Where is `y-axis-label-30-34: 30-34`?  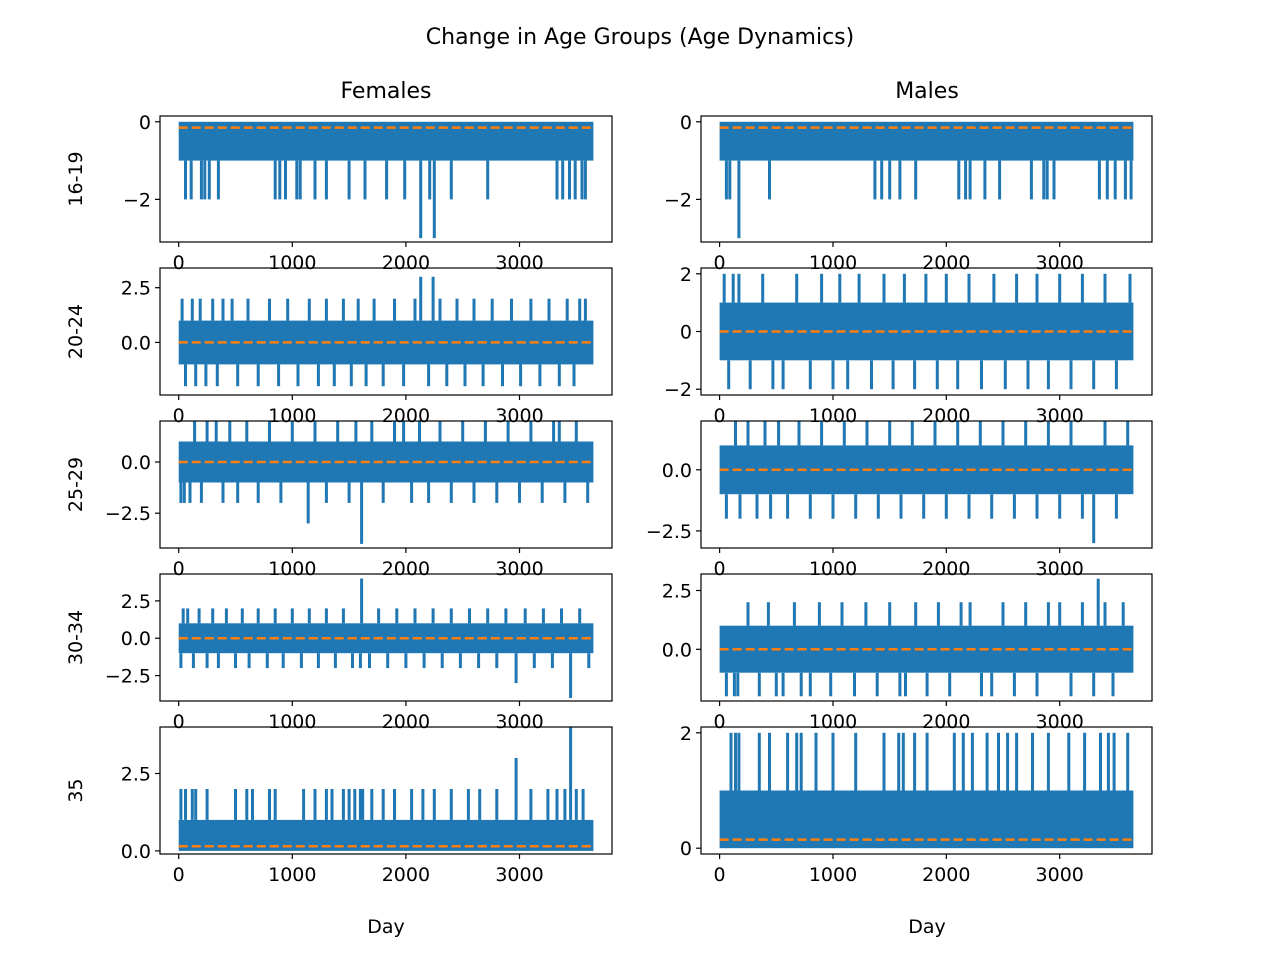
y-axis-label-30-34: 30-34 is located at coordinates (76, 637).